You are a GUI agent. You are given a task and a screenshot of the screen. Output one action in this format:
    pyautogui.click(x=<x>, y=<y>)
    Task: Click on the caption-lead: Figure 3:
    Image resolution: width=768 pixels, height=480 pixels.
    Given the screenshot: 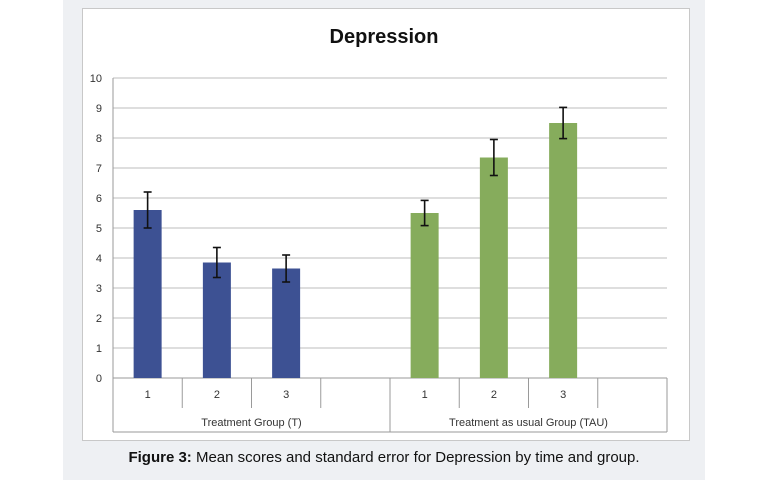 What is the action you would take?
    pyautogui.click(x=160, y=457)
    